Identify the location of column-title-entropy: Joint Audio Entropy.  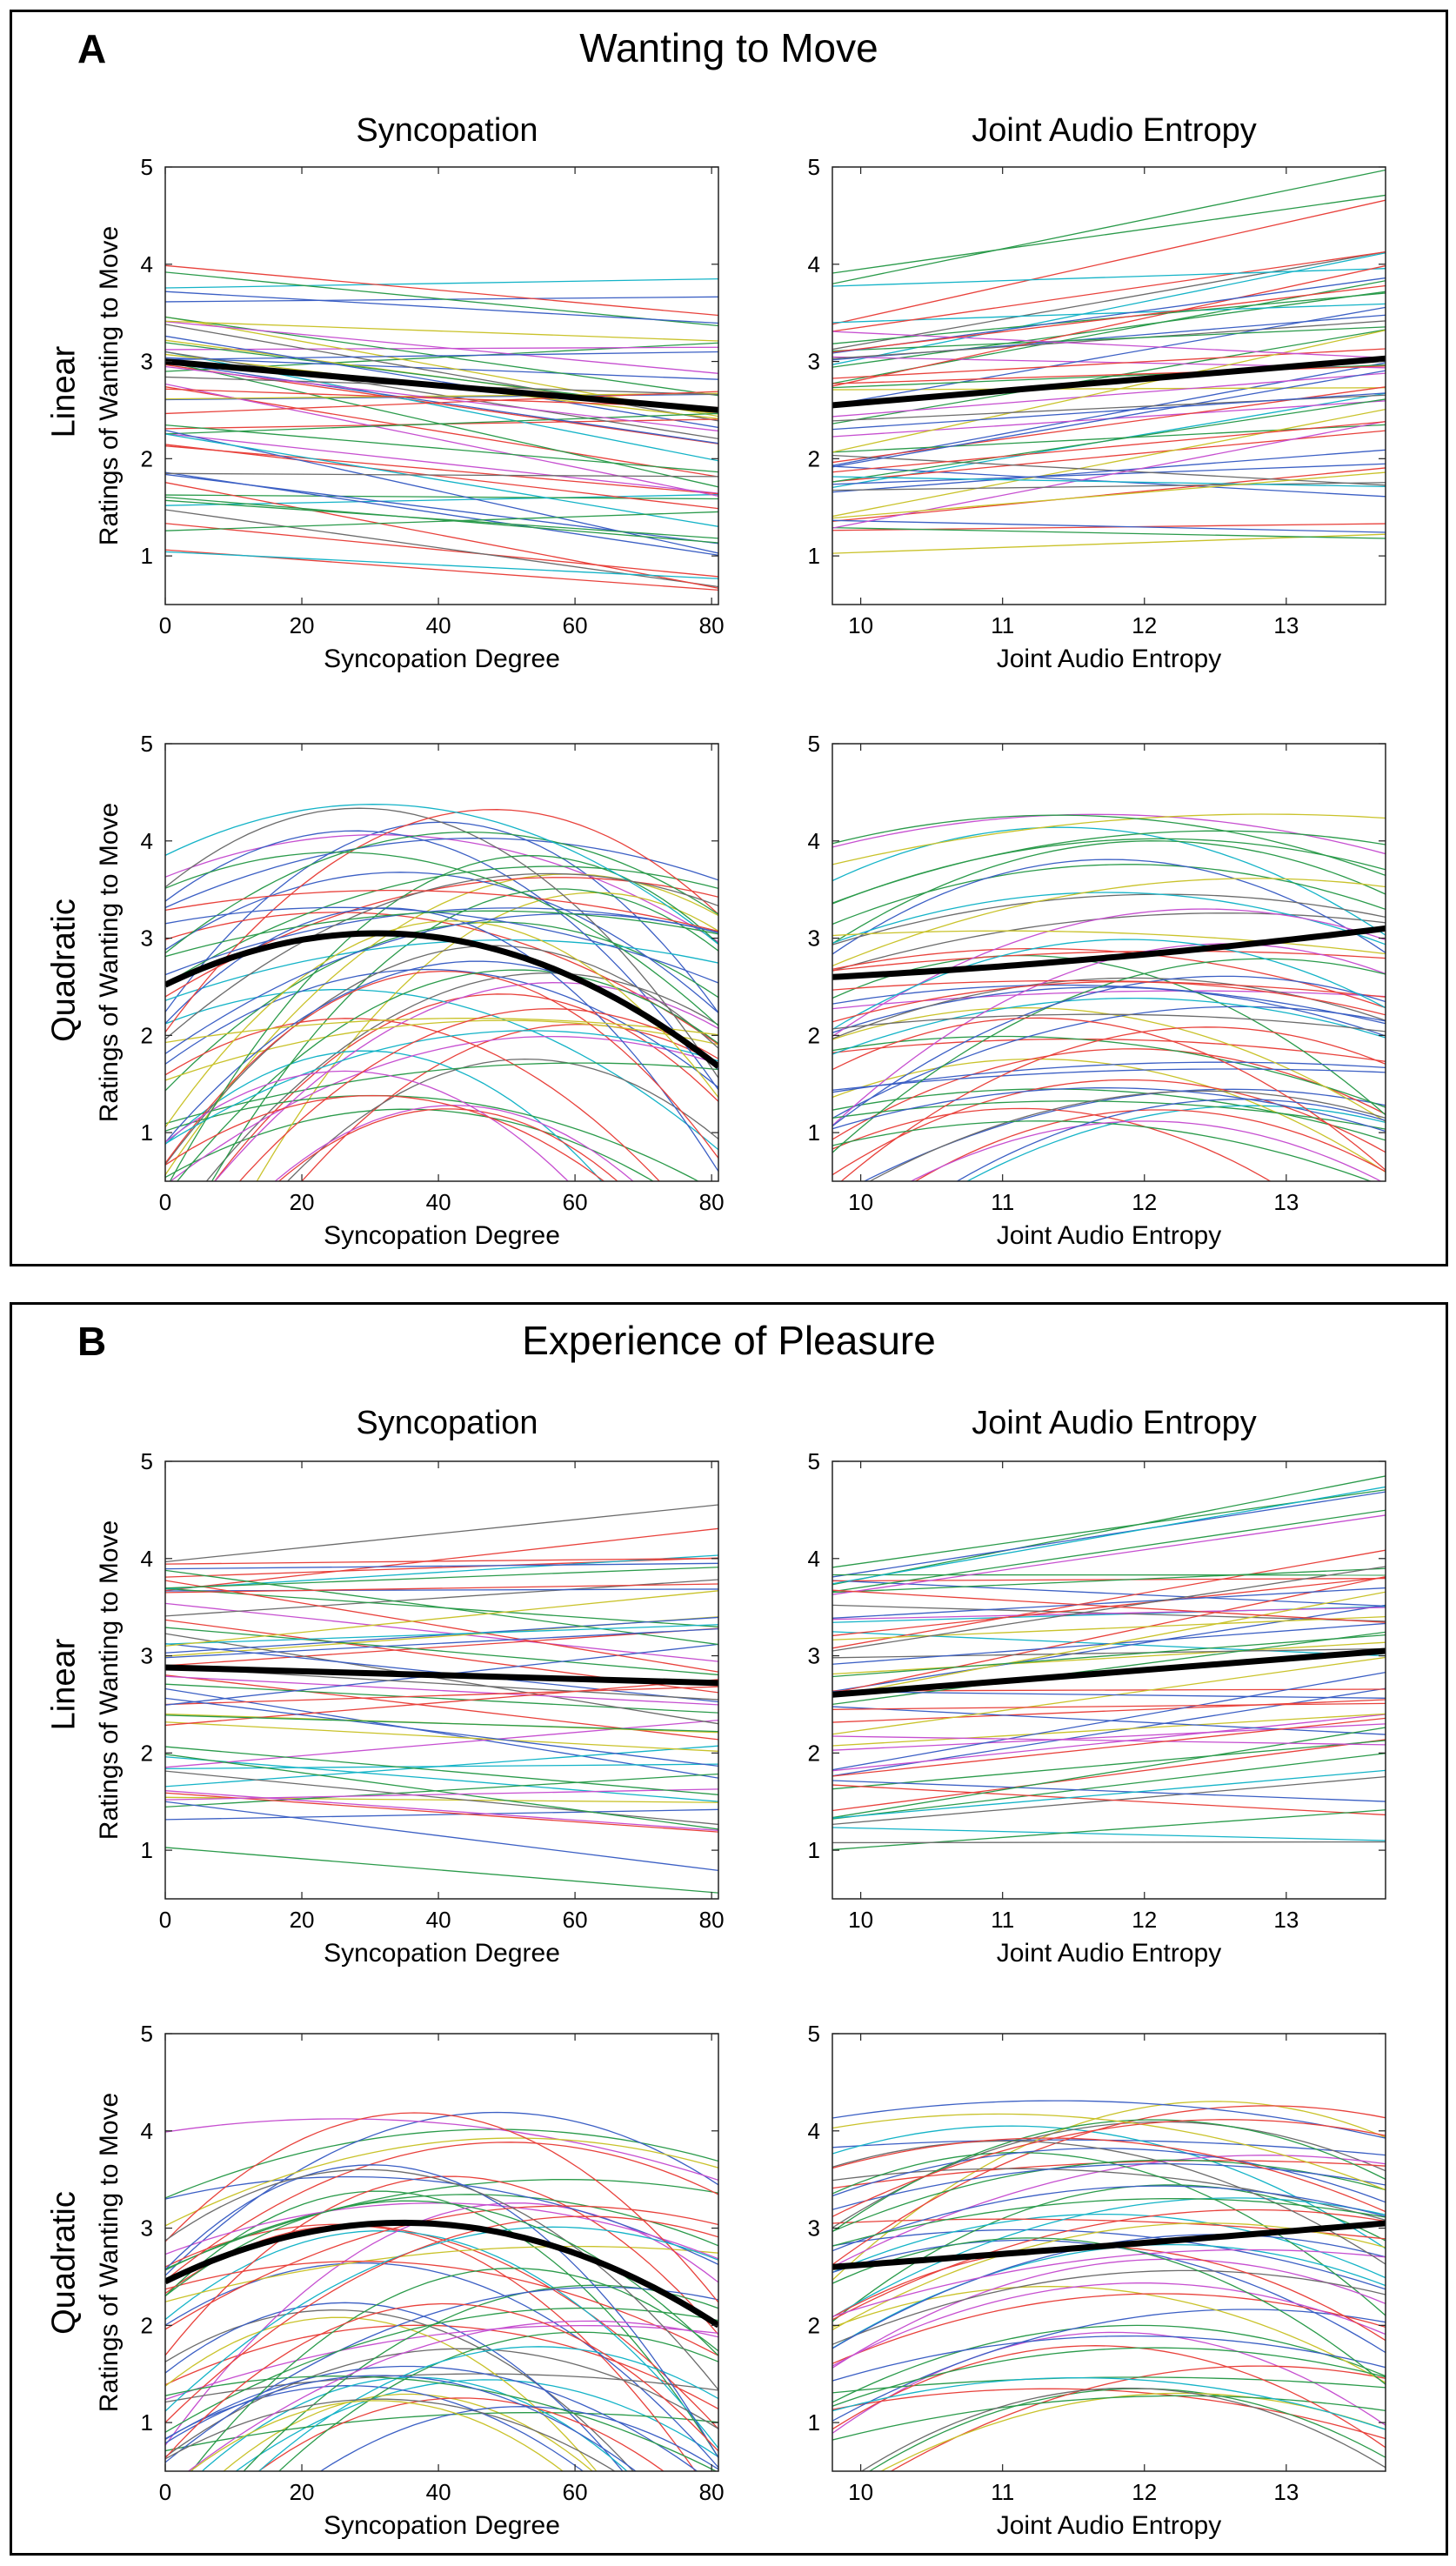
(1114, 131).